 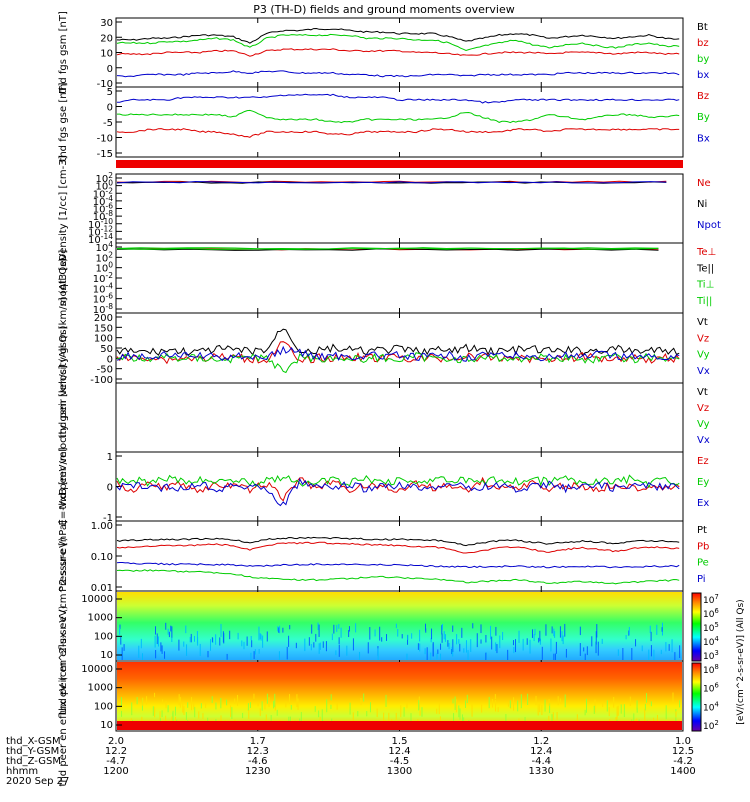 I want to click on y-tick-label: 1000, so click(x=100, y=688).